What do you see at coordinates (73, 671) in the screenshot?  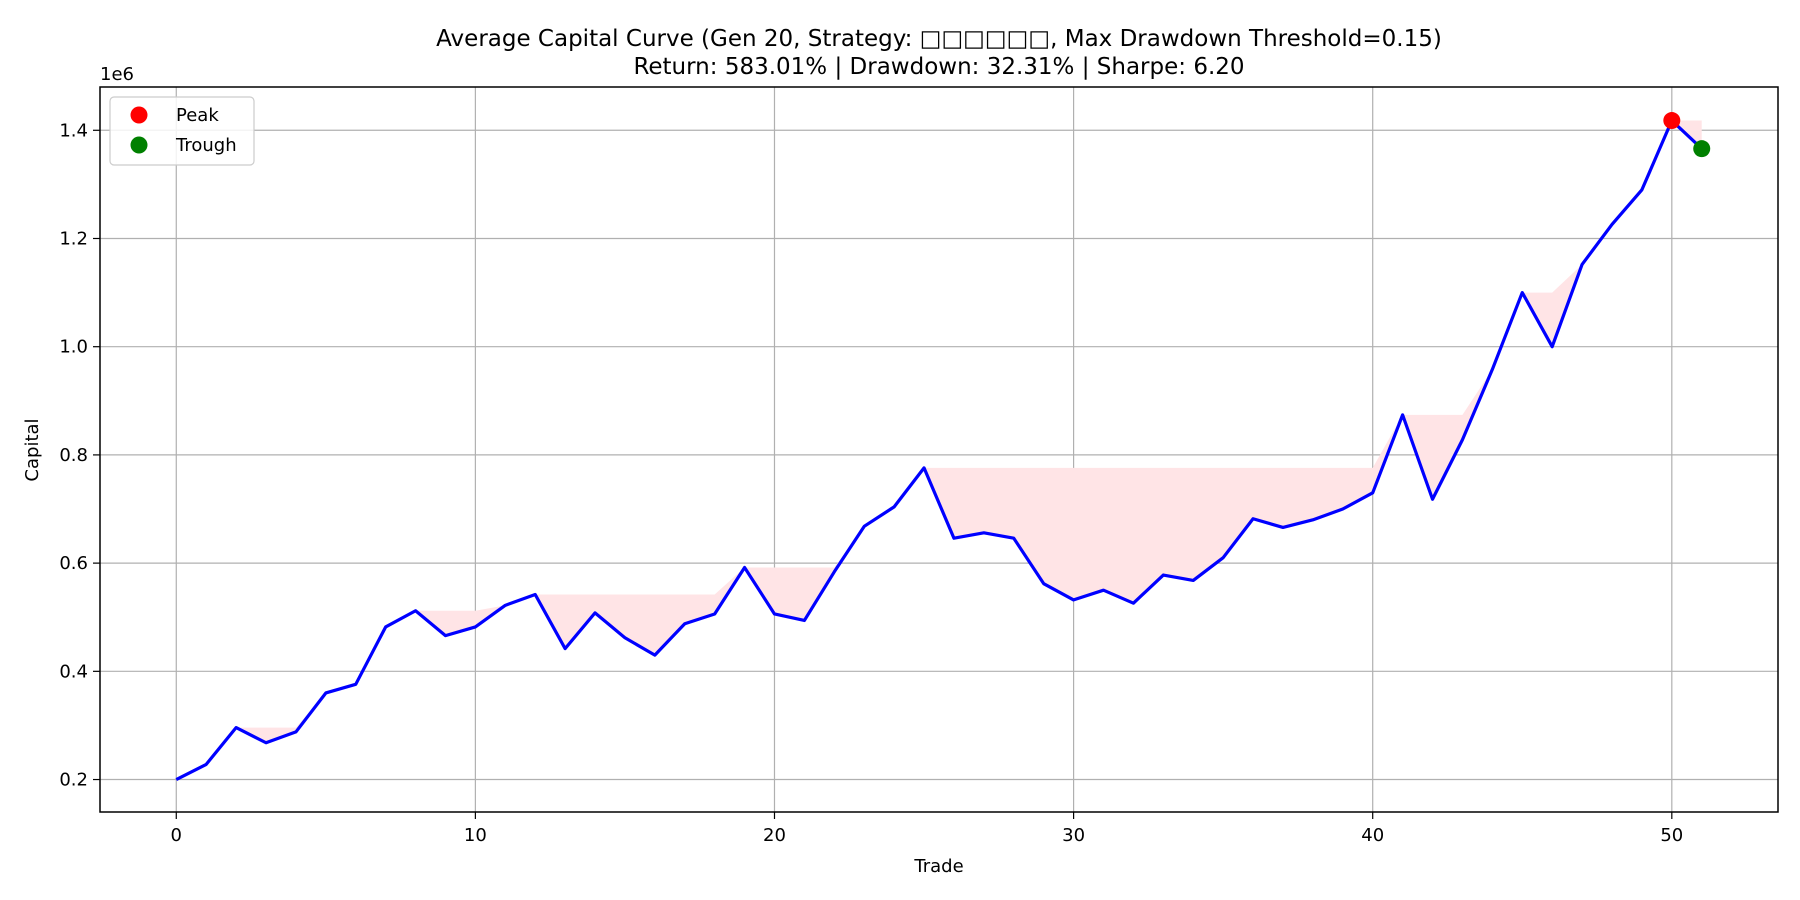 I see `y-tick-label: 0.4` at bounding box center [73, 671].